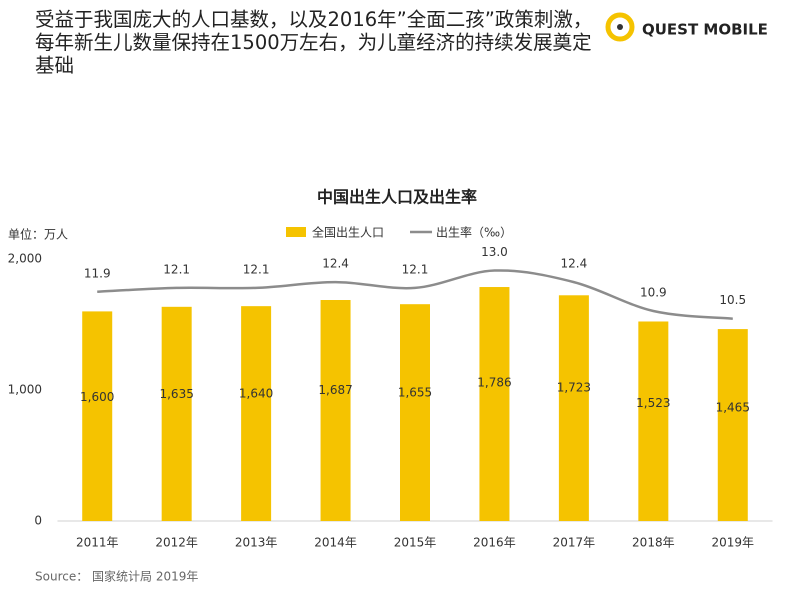 Image resolution: width=793 pixels, height=589 pixels. What do you see at coordinates (732, 300) in the screenshot?
I see `line-value-label: 10.5` at bounding box center [732, 300].